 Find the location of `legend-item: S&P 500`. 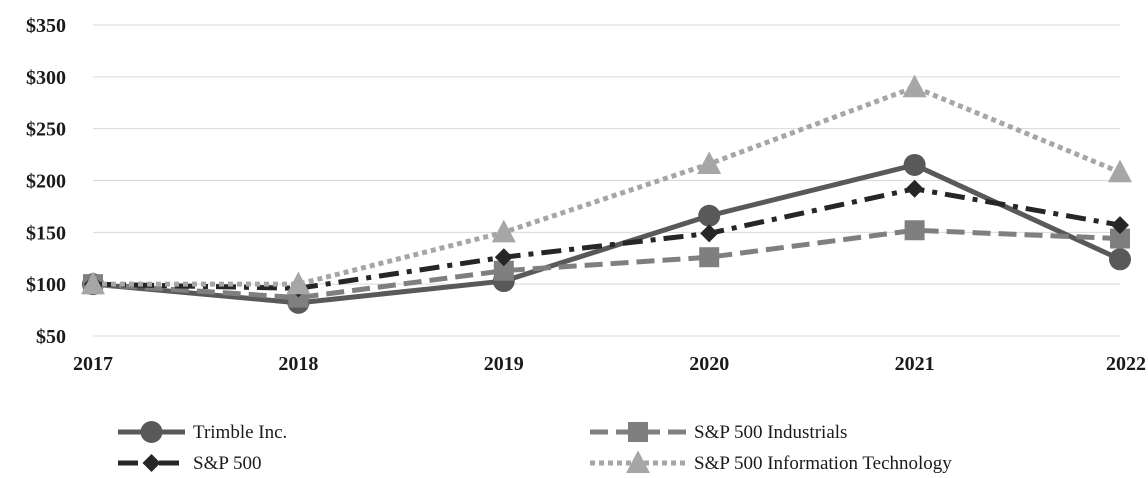

legend-item: S&P 500 is located at coordinates (189, 463).